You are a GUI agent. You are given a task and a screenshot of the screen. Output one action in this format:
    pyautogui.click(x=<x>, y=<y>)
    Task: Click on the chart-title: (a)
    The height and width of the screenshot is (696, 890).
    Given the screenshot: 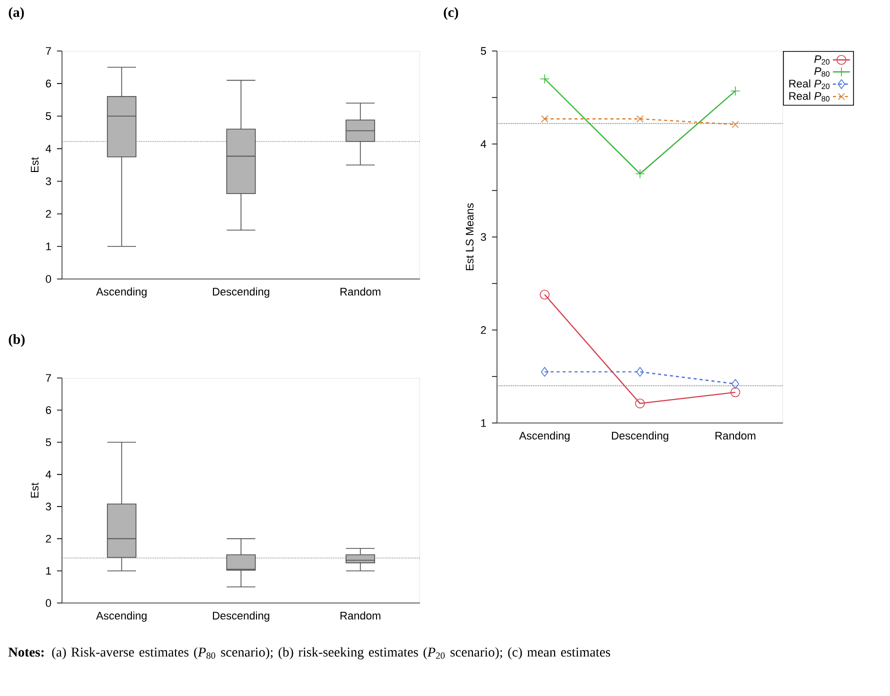 What is the action you would take?
    pyautogui.click(x=16, y=13)
    